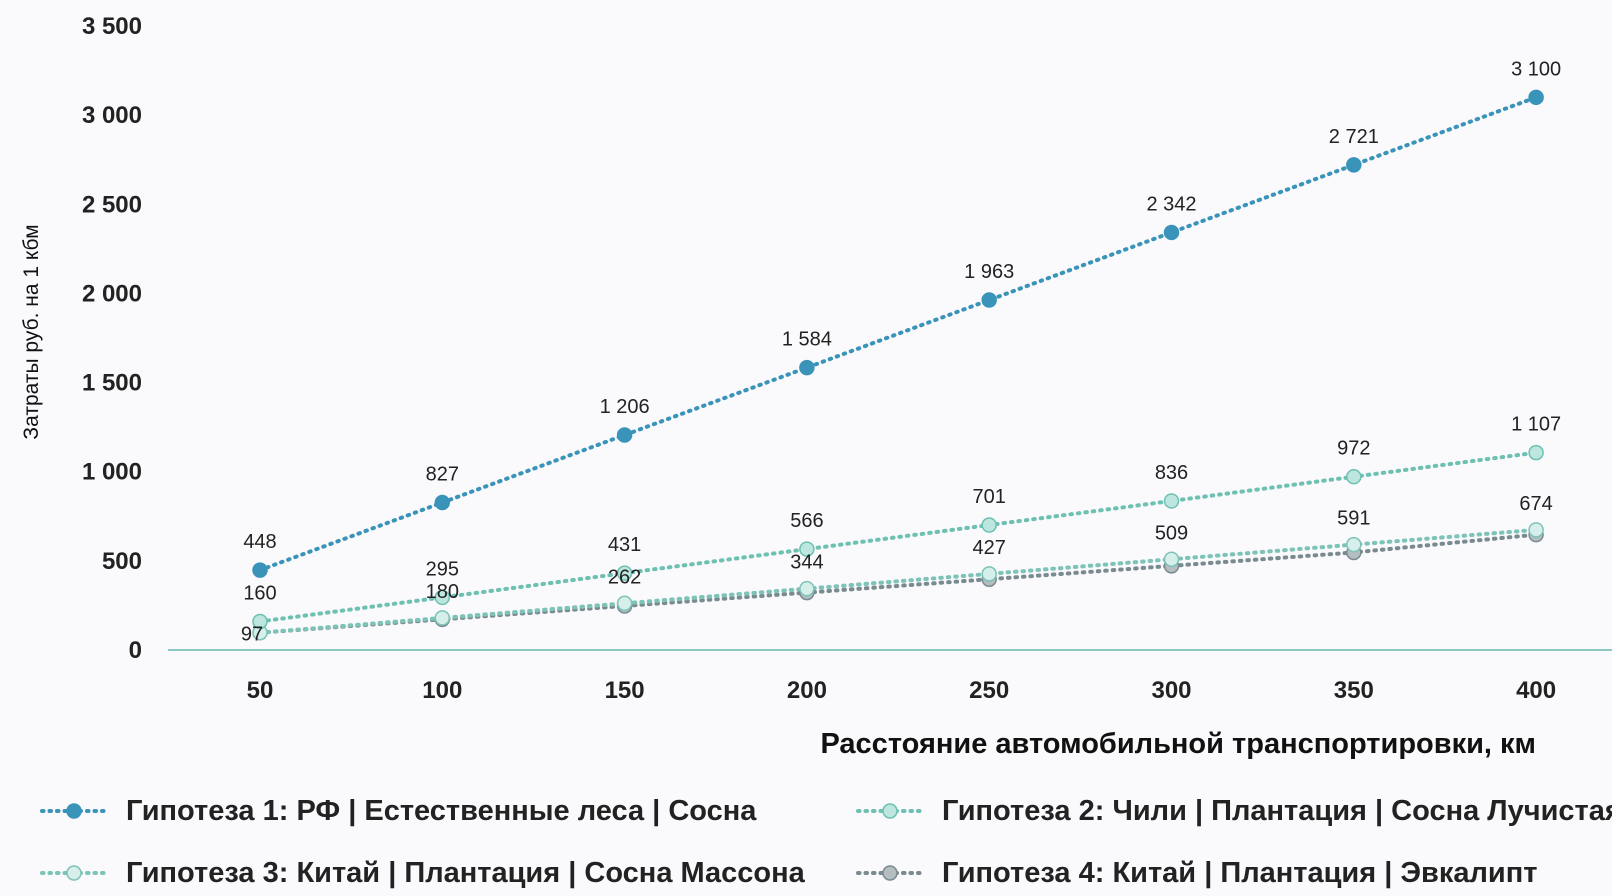  What do you see at coordinates (1171, 533) in the screenshot?
I see `data-label: 509` at bounding box center [1171, 533].